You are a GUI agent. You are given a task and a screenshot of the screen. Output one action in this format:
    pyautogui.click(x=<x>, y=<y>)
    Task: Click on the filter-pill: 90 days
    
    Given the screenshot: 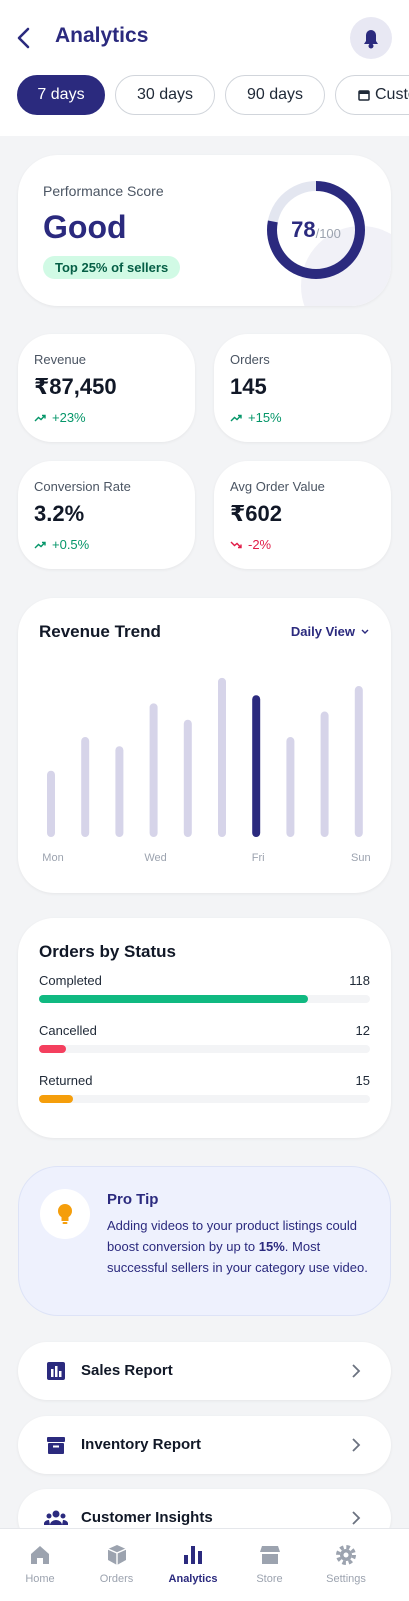 What is the action you would take?
    pyautogui.click(x=275, y=95)
    